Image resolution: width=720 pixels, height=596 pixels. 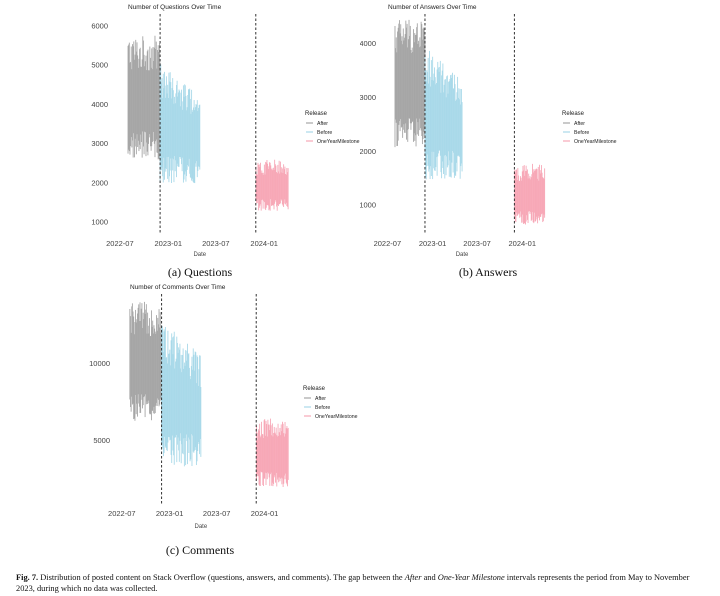 I want to click on y-tick-label: 10000, so click(x=99, y=363).